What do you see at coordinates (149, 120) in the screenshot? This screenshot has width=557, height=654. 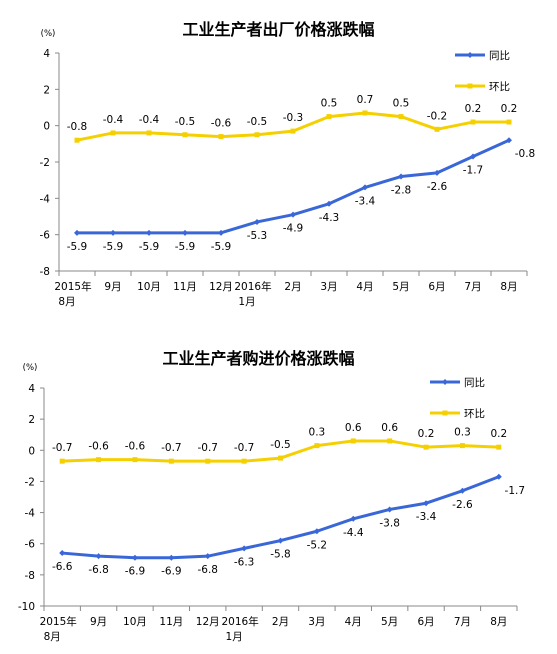 I see `data-label: -0.4` at bounding box center [149, 120].